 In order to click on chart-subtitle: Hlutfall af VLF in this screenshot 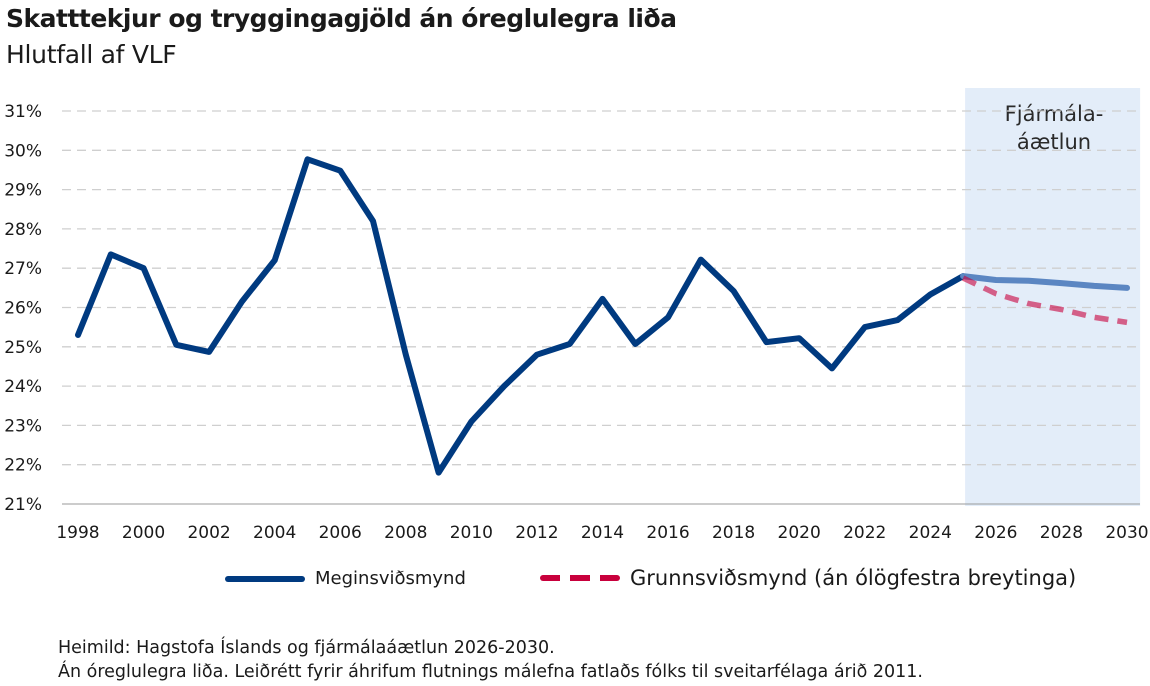, I will do `click(91, 54)`.